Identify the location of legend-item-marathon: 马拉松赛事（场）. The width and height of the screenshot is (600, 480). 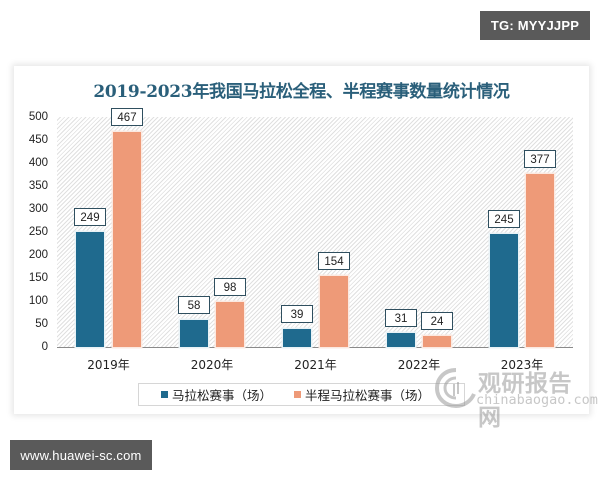
(216, 394).